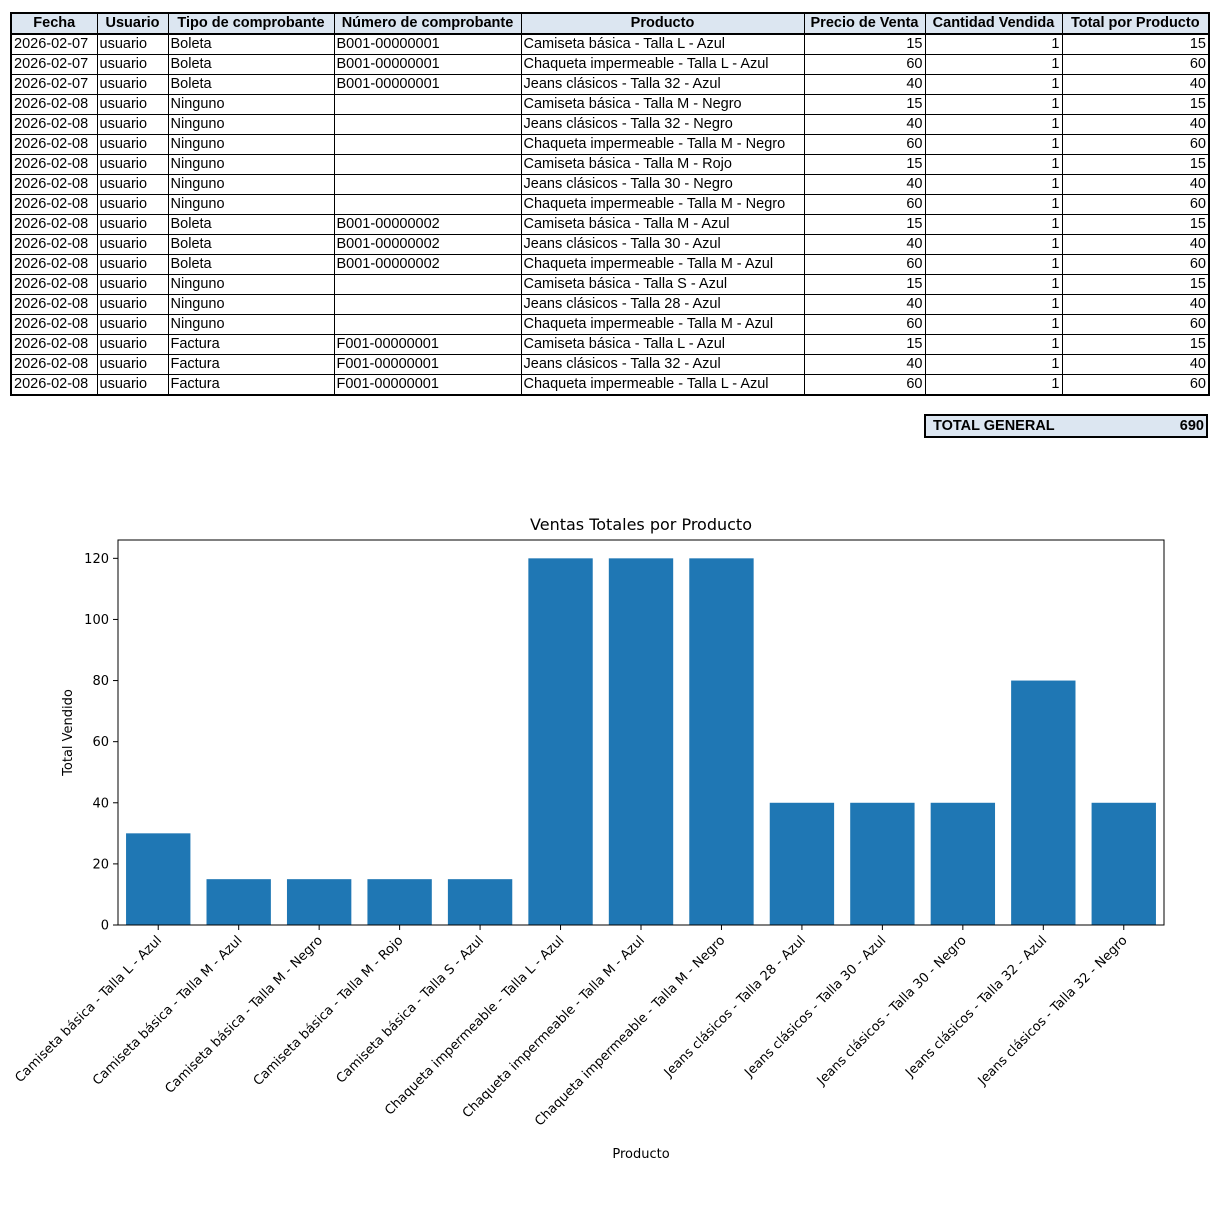 The height and width of the screenshot is (1232, 1220). Describe the element at coordinates (662, 44) in the screenshot. I see `cell-producto: Camiseta básica - Talla L - Azul` at that location.